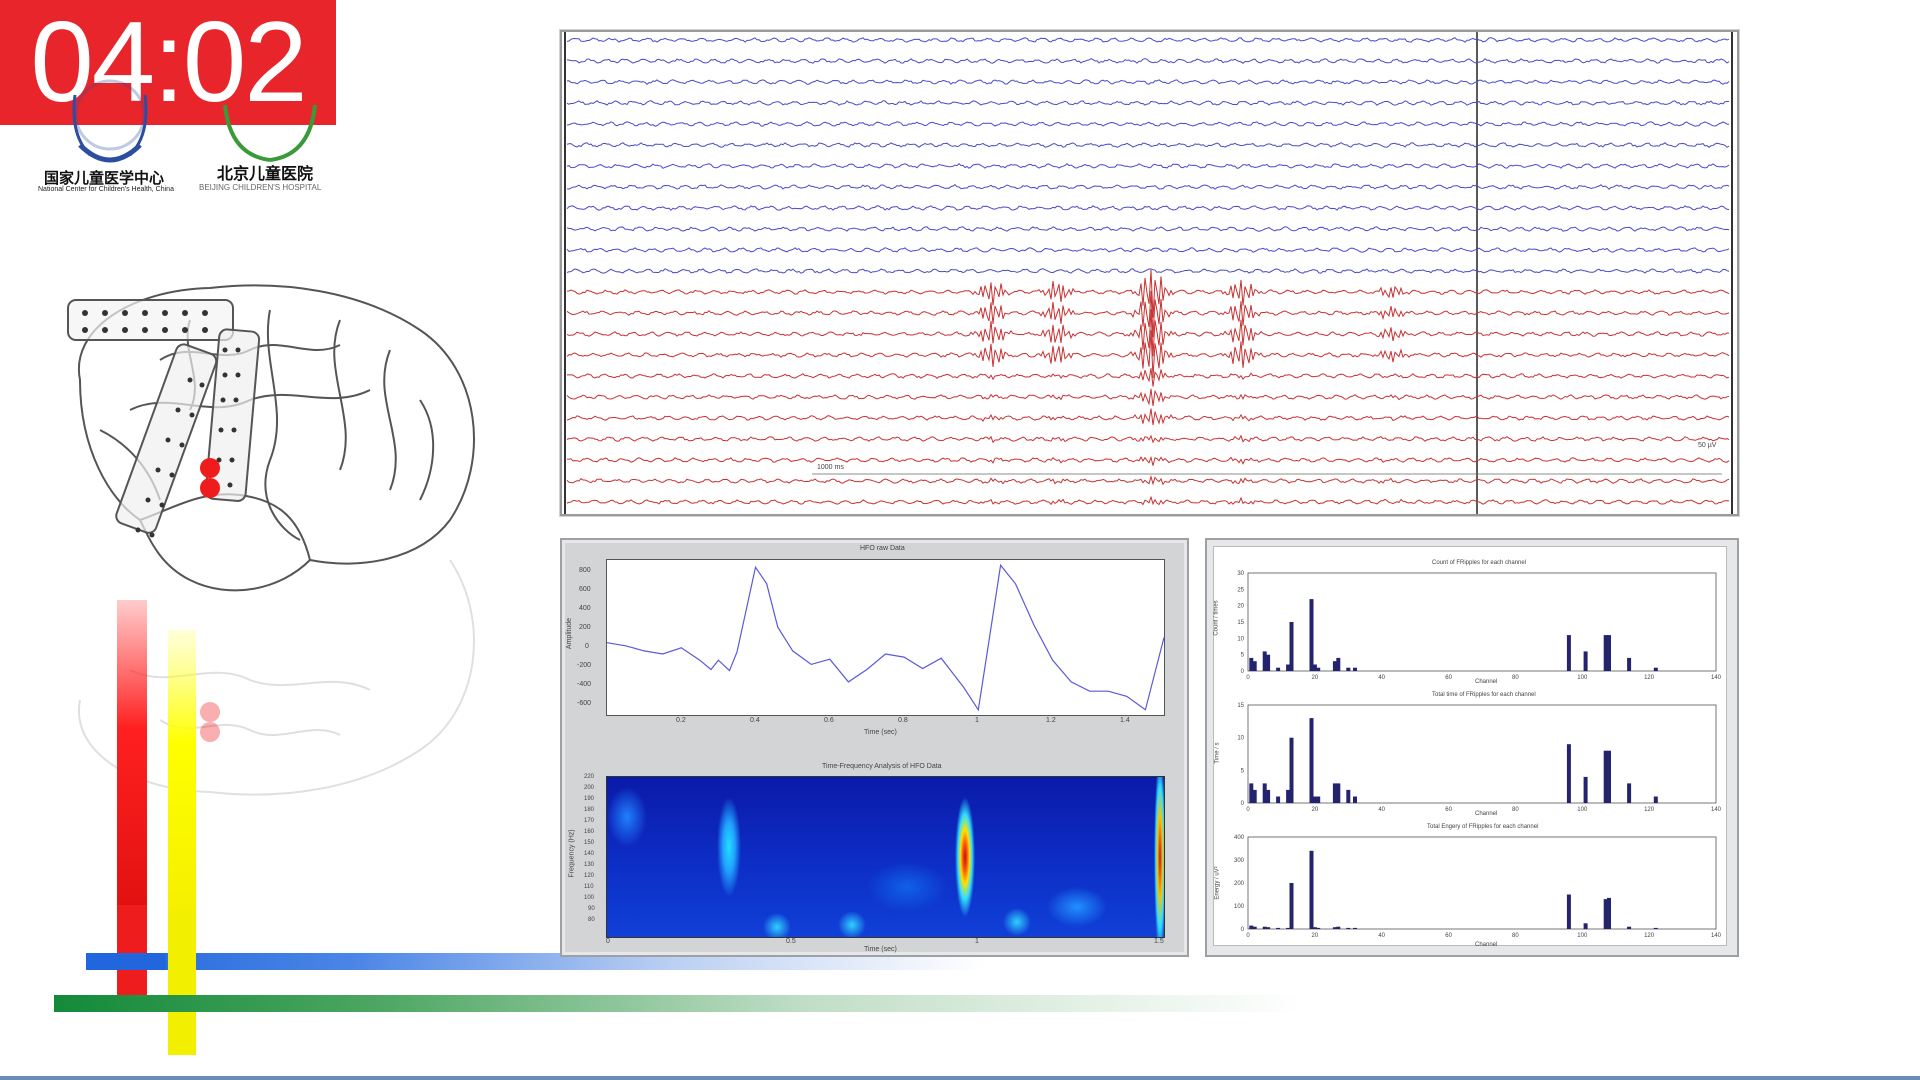  What do you see at coordinates (885, 943) in the screenshot?
I see `hfo-tf-xticks: 0 0.5 1 1.5` at bounding box center [885, 943].